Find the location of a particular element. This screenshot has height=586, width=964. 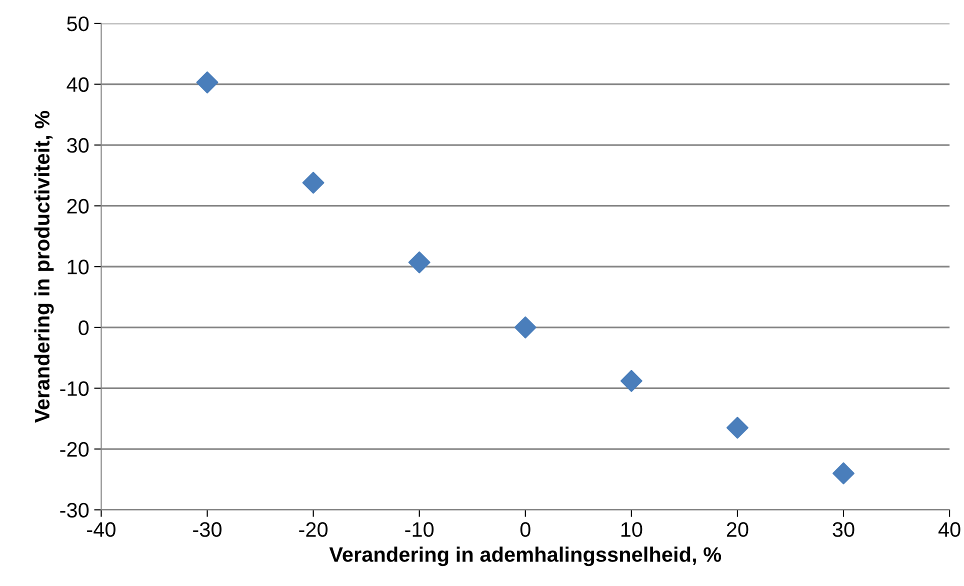

x-tick-label: -40 is located at coordinates (101, 529).